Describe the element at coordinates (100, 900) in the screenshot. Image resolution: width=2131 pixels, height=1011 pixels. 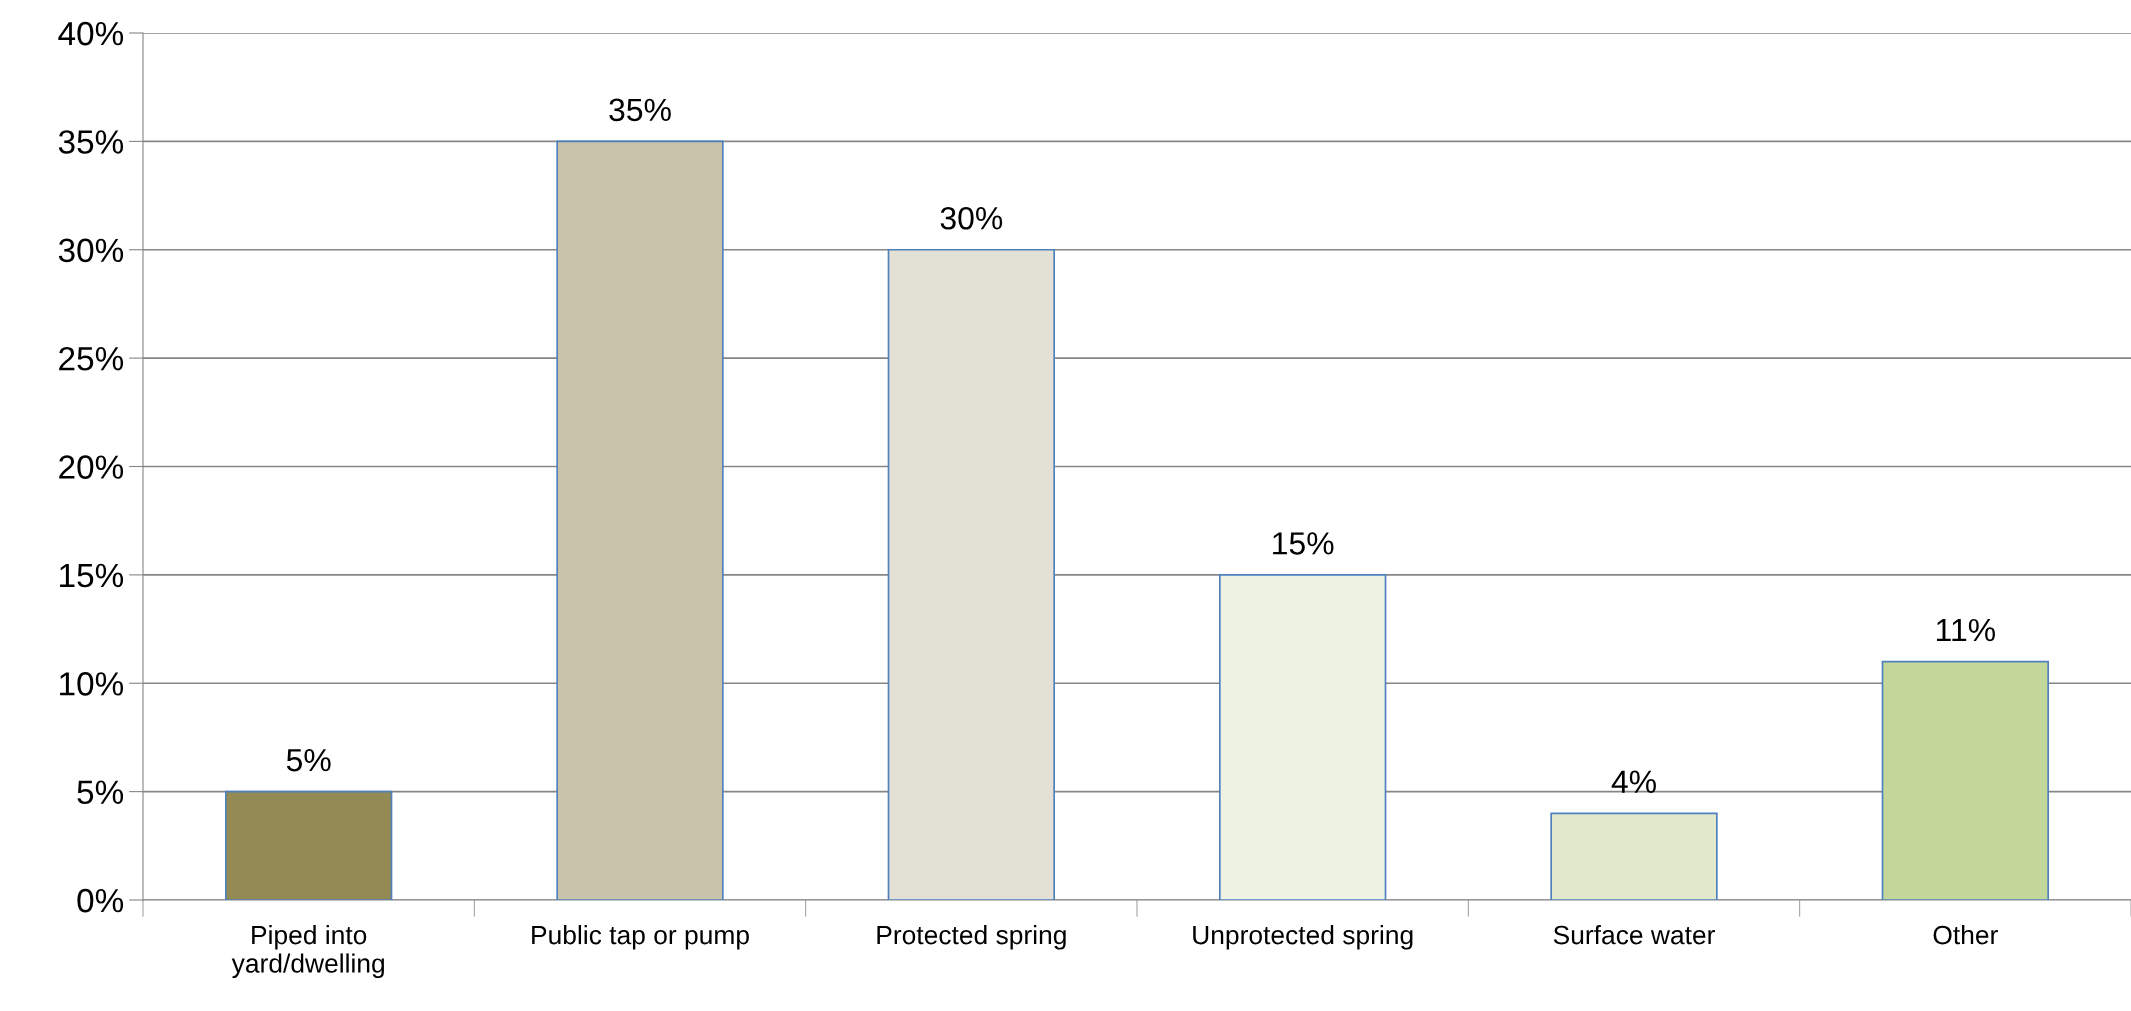
I see `y-tick-label: 0%` at that location.